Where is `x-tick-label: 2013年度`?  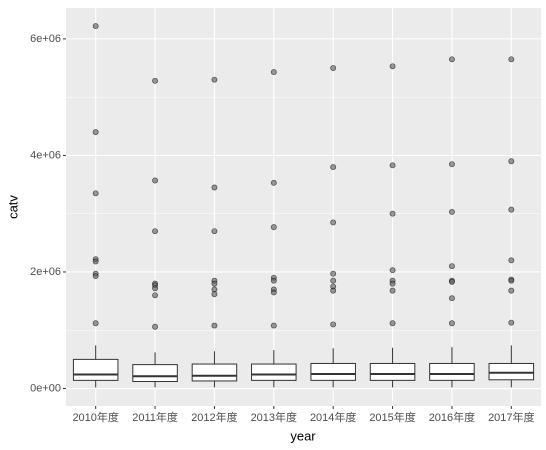 x-tick-label: 2013年度 is located at coordinates (274, 417).